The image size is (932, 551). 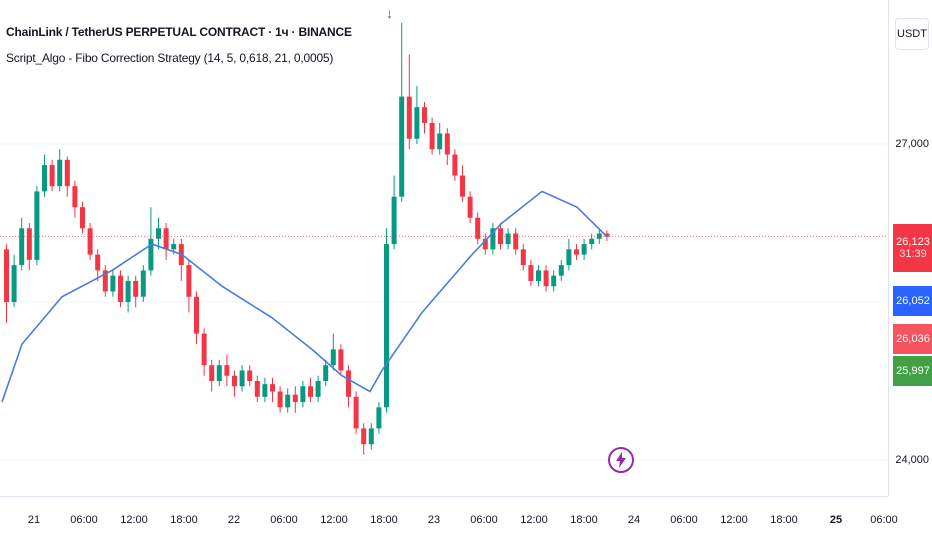 I want to click on last-price-label: 26,123 31:39, so click(x=912, y=248).